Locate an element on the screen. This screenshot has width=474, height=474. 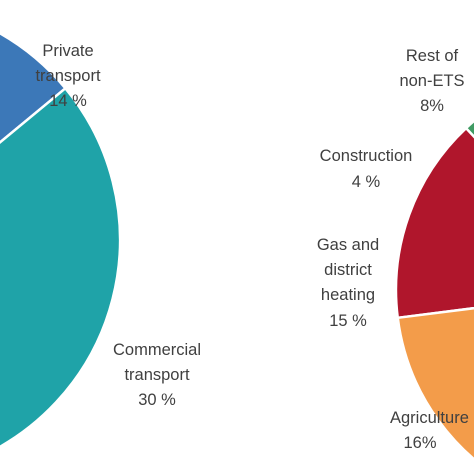
label-gas-district-heating: Gas and district heating 15 % is located at coordinates (348, 283).